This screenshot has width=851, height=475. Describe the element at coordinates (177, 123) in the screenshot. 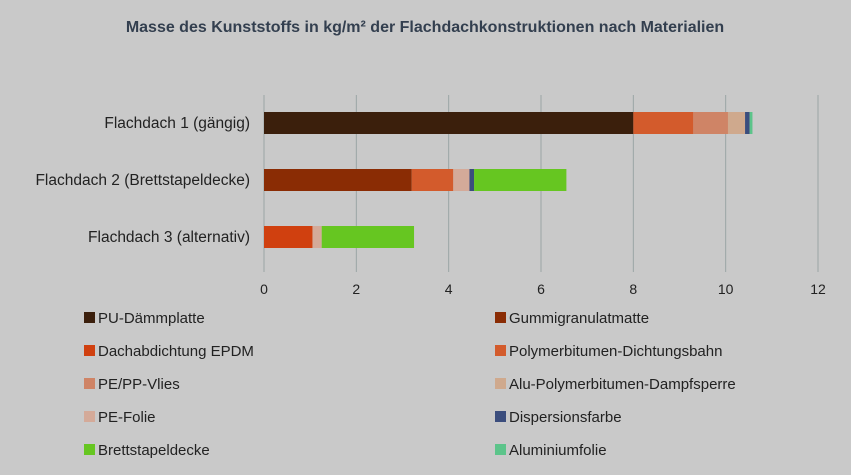

I see `category-label: Flachdach 1 (gängig)` at that location.